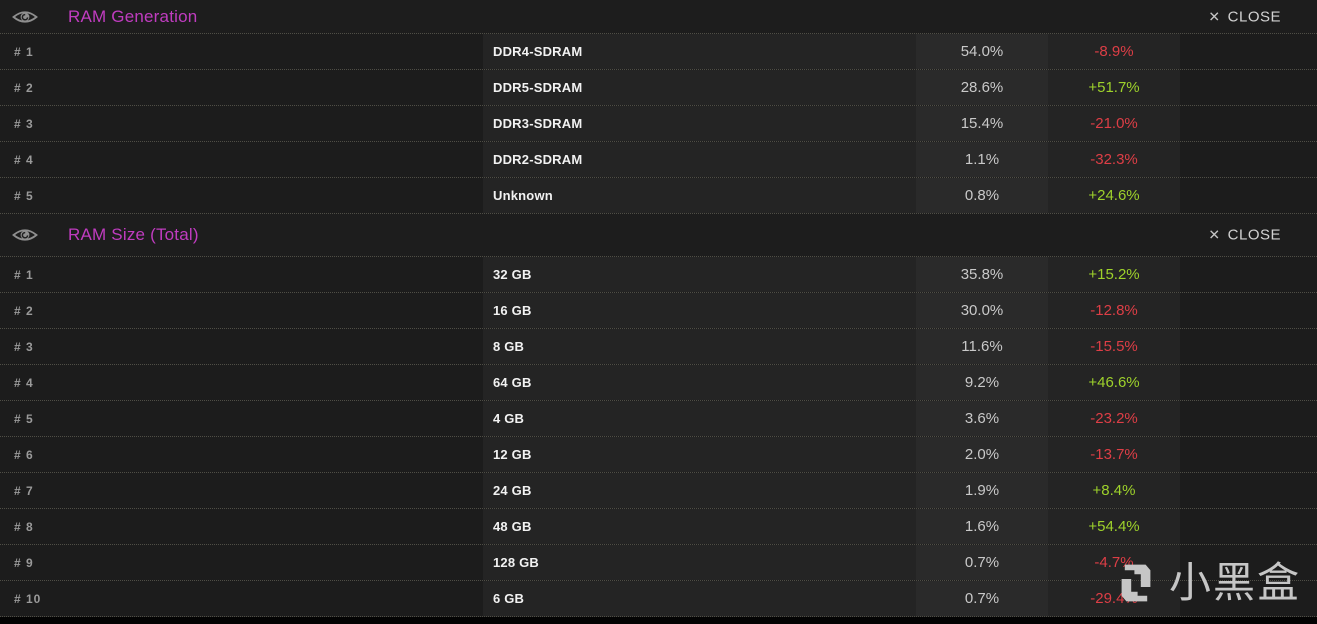 Image resolution: width=1317 pixels, height=624 pixels. What do you see at coordinates (658, 527) in the screenshot?
I see `table-row: # 8 48 GB 1.6% +54.4%` at bounding box center [658, 527].